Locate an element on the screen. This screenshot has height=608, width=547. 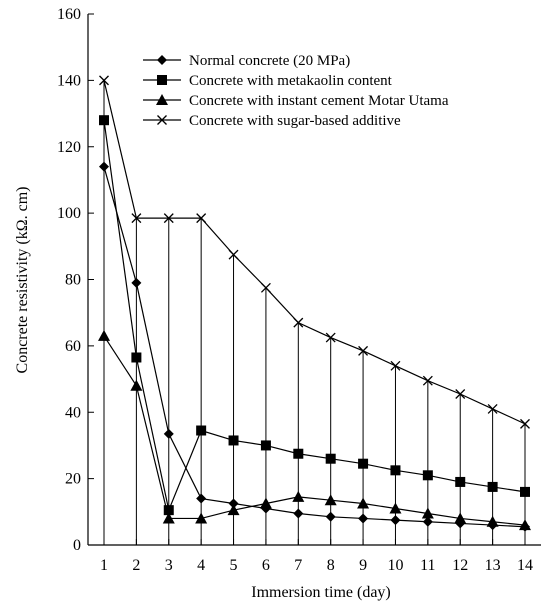
y-tick-label: 60 is located at coordinates (73, 346).